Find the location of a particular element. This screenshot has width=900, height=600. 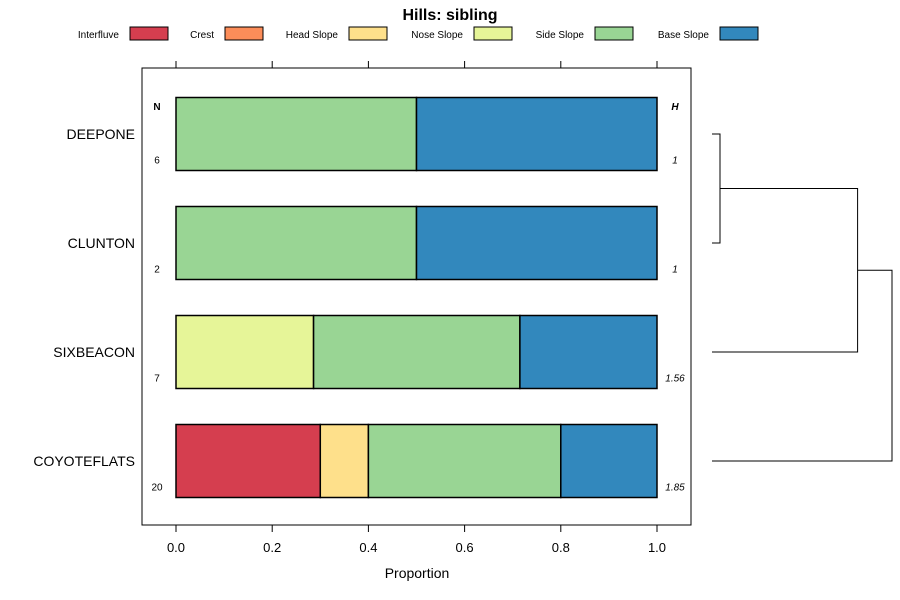

category-label-sixbeacon: SIXBEACON is located at coordinates (94, 352).